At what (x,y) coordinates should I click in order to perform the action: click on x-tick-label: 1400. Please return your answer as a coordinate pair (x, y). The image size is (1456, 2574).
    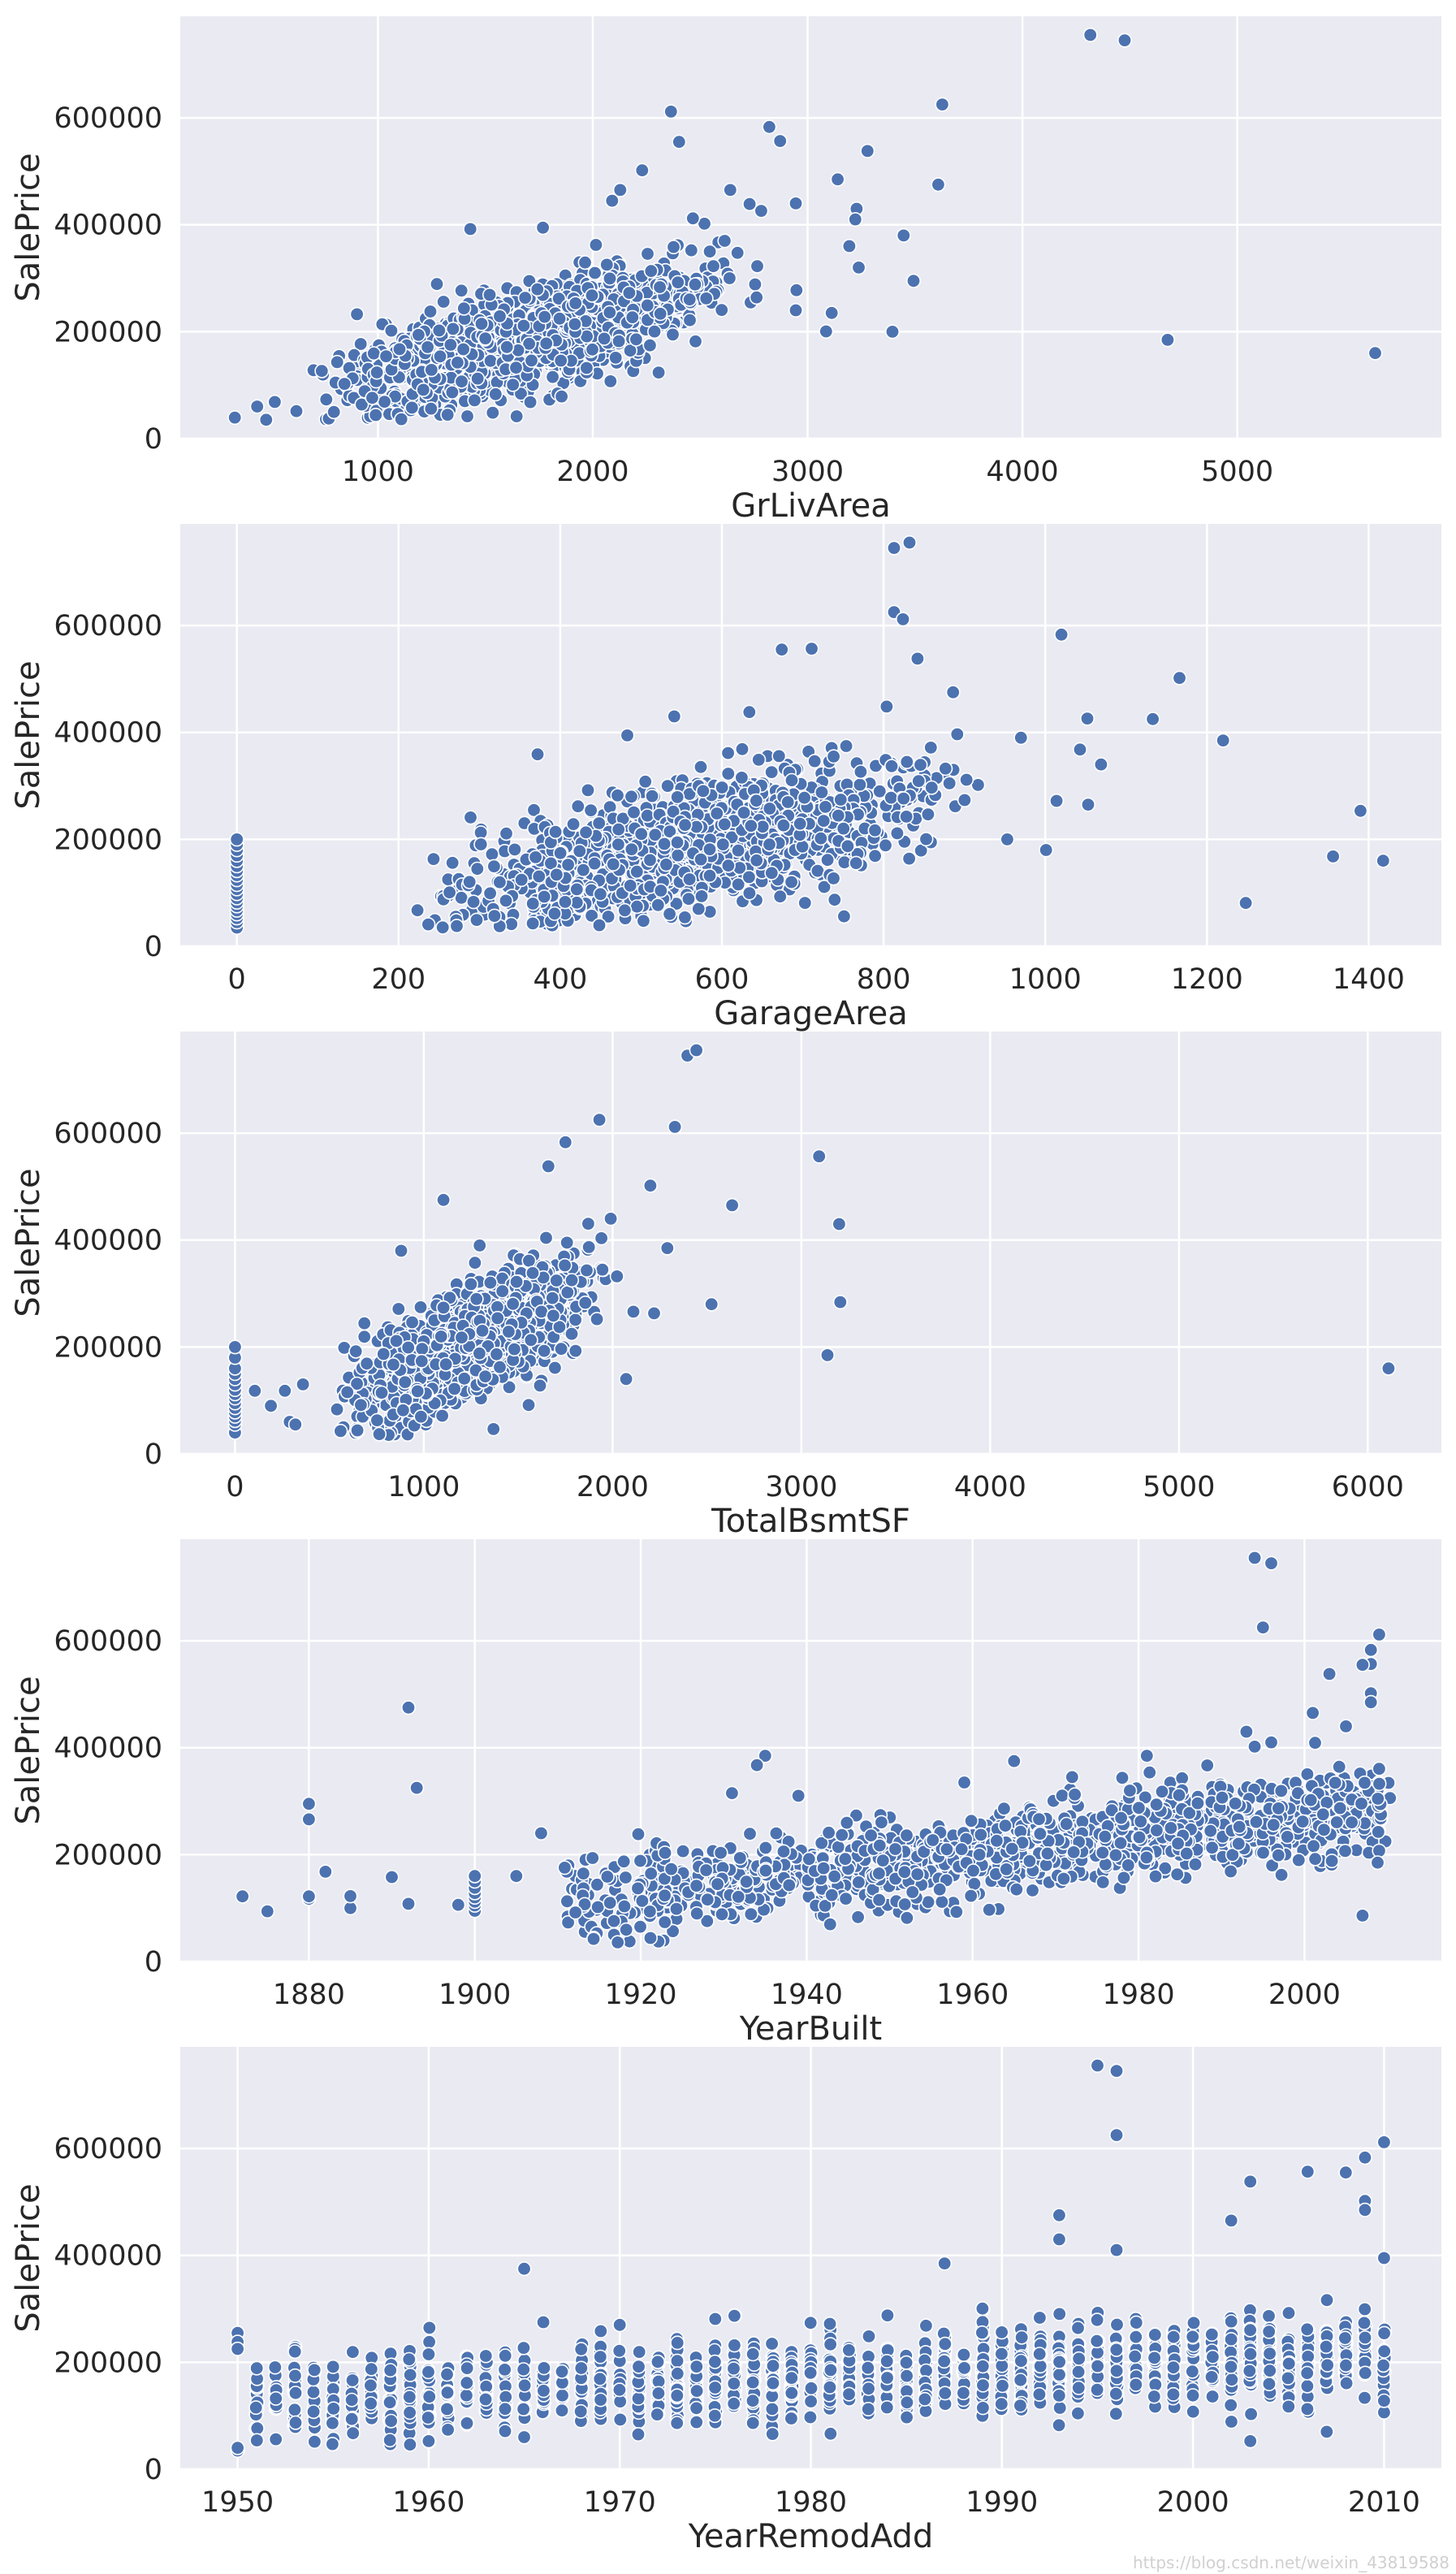
    Looking at the image, I should click on (1369, 979).